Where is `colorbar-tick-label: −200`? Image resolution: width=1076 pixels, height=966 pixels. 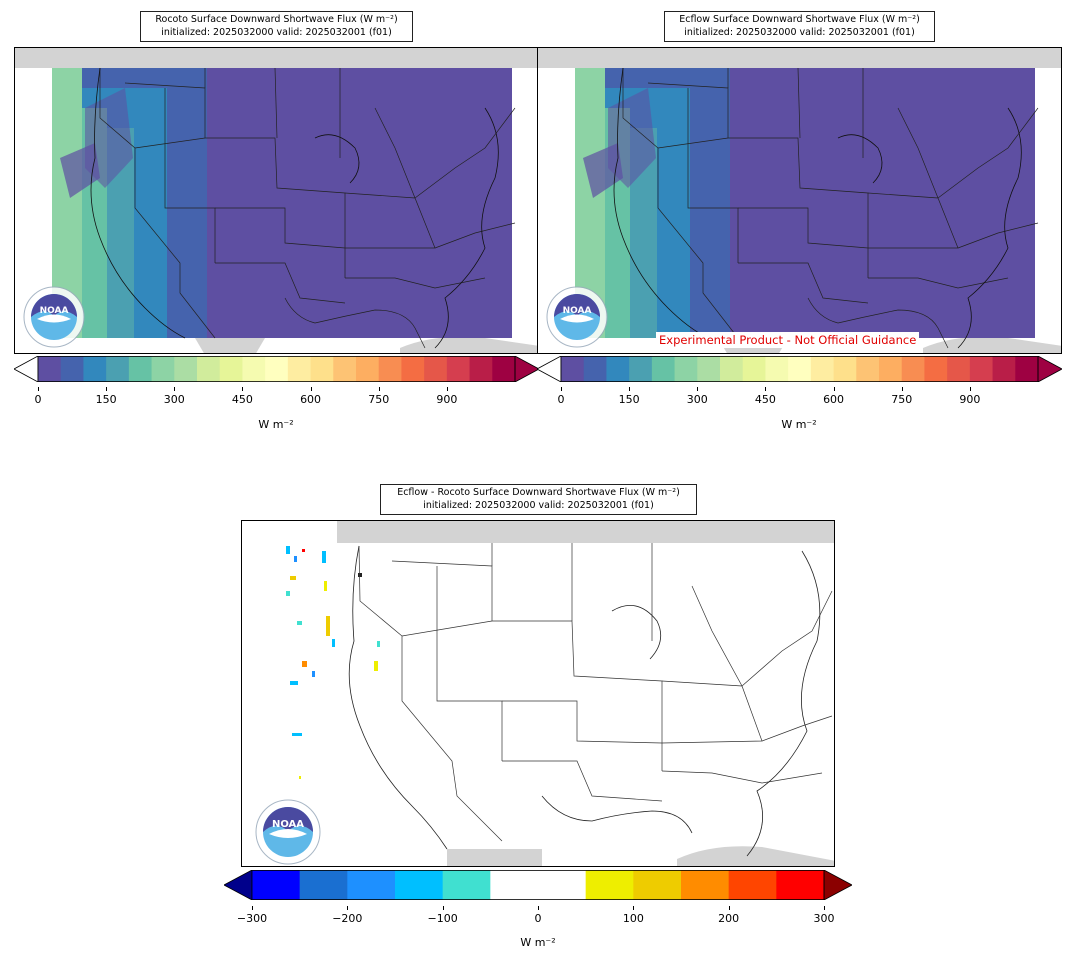 colorbar-tick-label: −200 is located at coordinates (347, 918).